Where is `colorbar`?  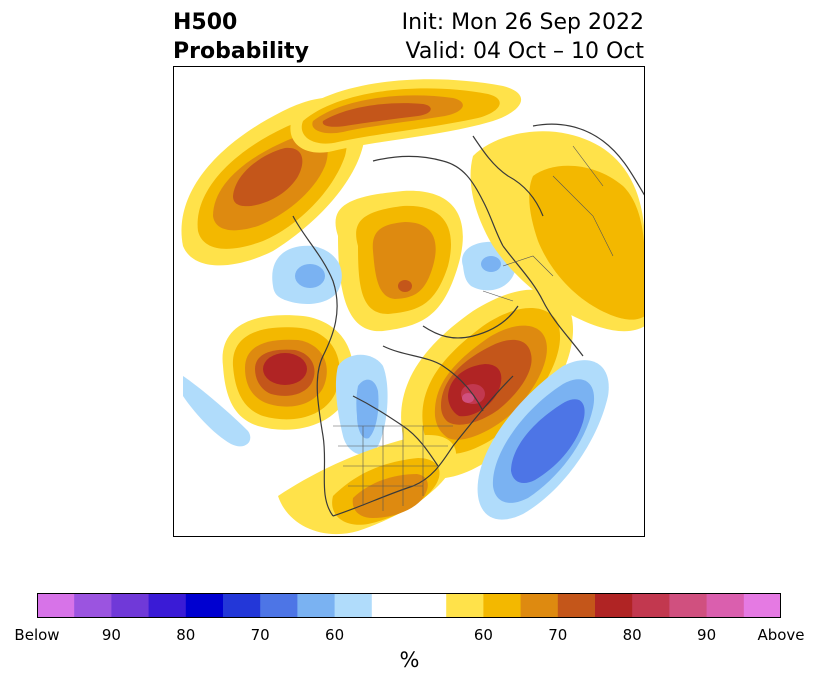
colorbar is located at coordinates (409, 605).